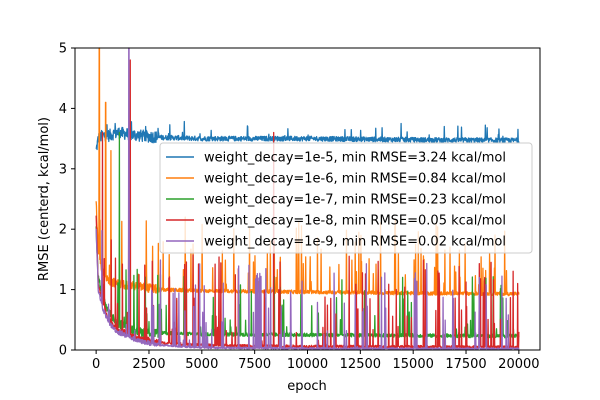  I want to click on y-tick-label: 0, so click(63, 351).